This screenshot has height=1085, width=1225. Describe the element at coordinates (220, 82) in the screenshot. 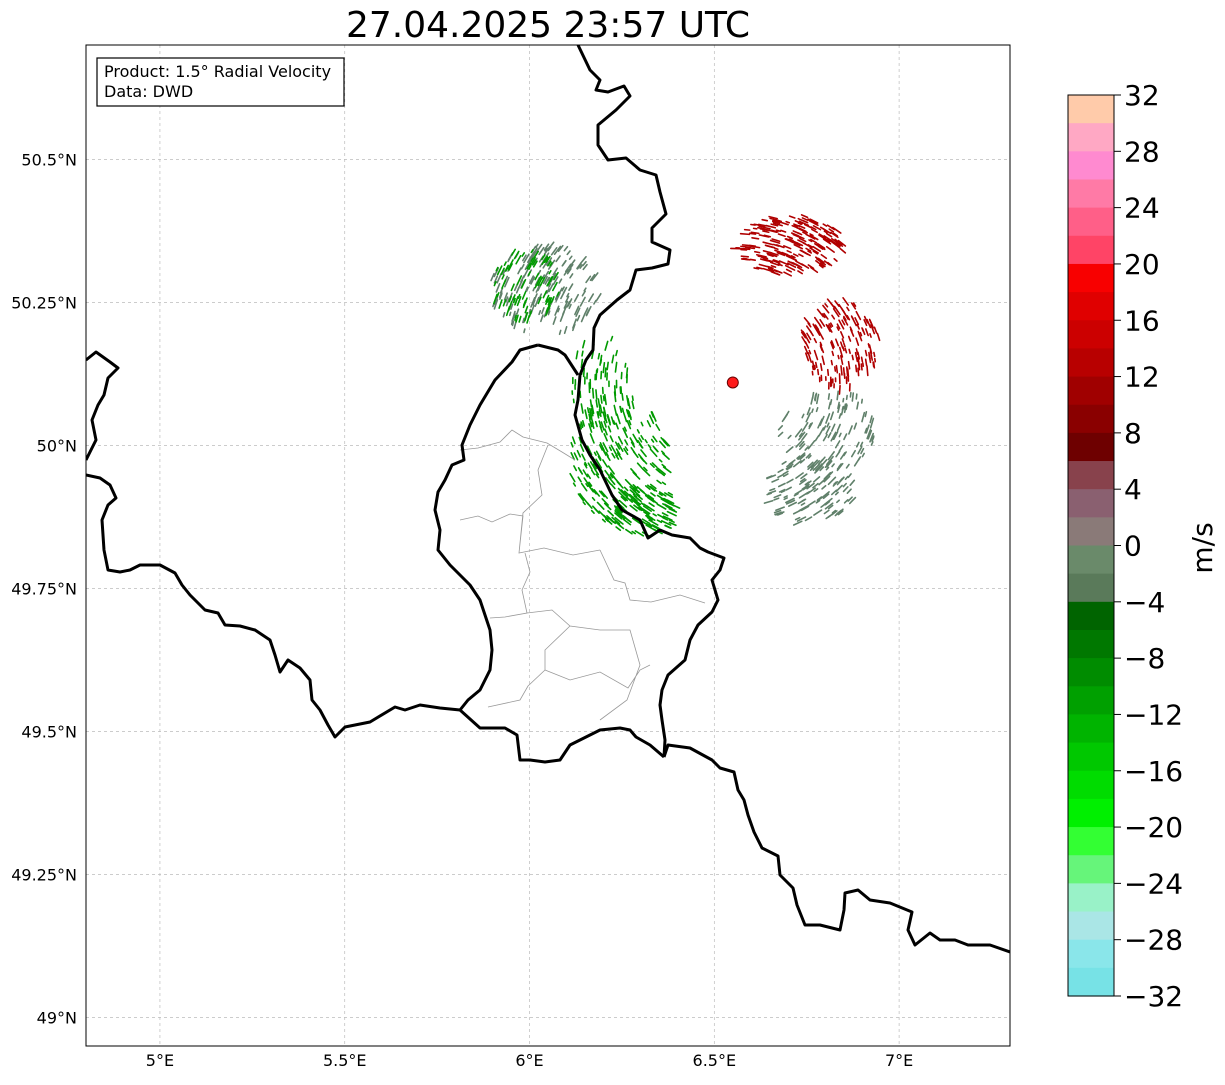

I see `info-box: Product: 1.5° Radial Velocity Data: DWD` at that location.